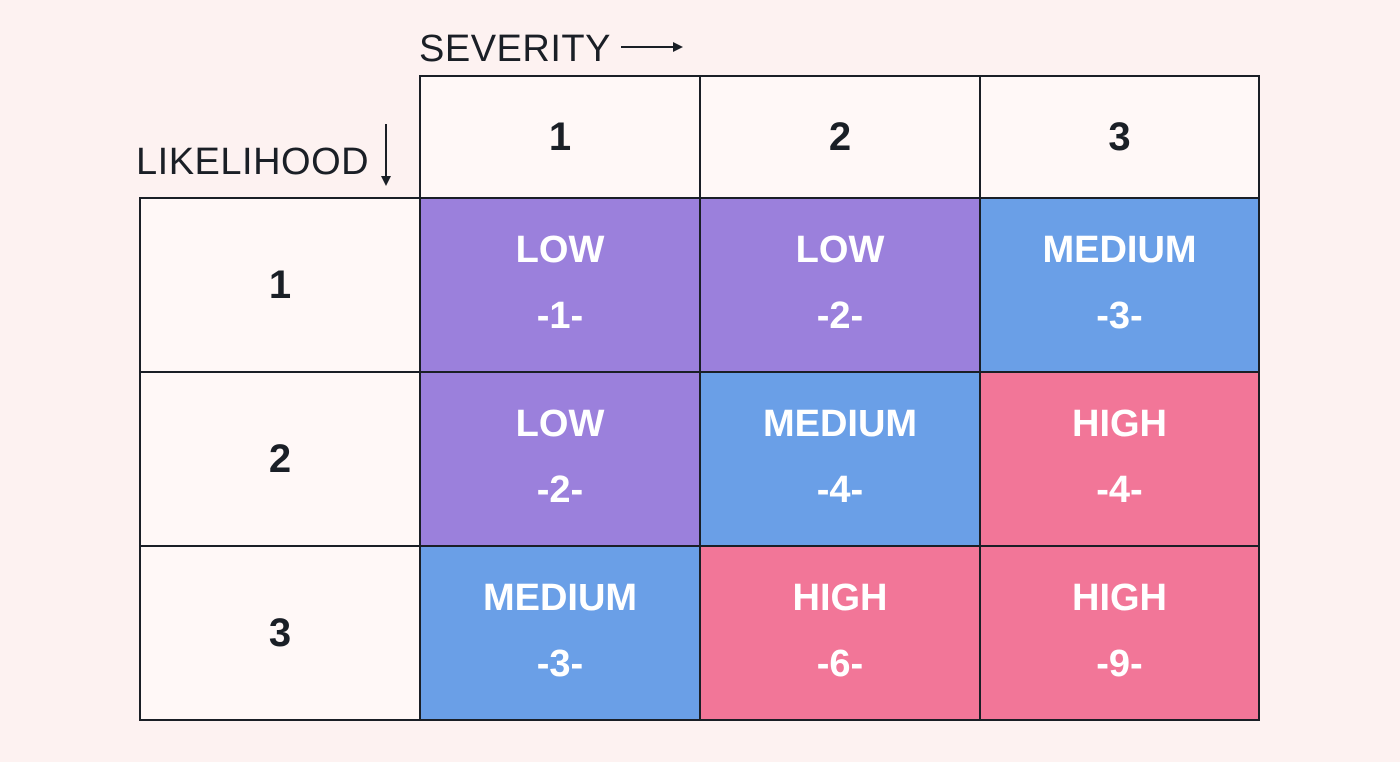 Image resolution: width=1400 pixels, height=762 pixels. I want to click on arrow-down-icon, so click(386, 156).